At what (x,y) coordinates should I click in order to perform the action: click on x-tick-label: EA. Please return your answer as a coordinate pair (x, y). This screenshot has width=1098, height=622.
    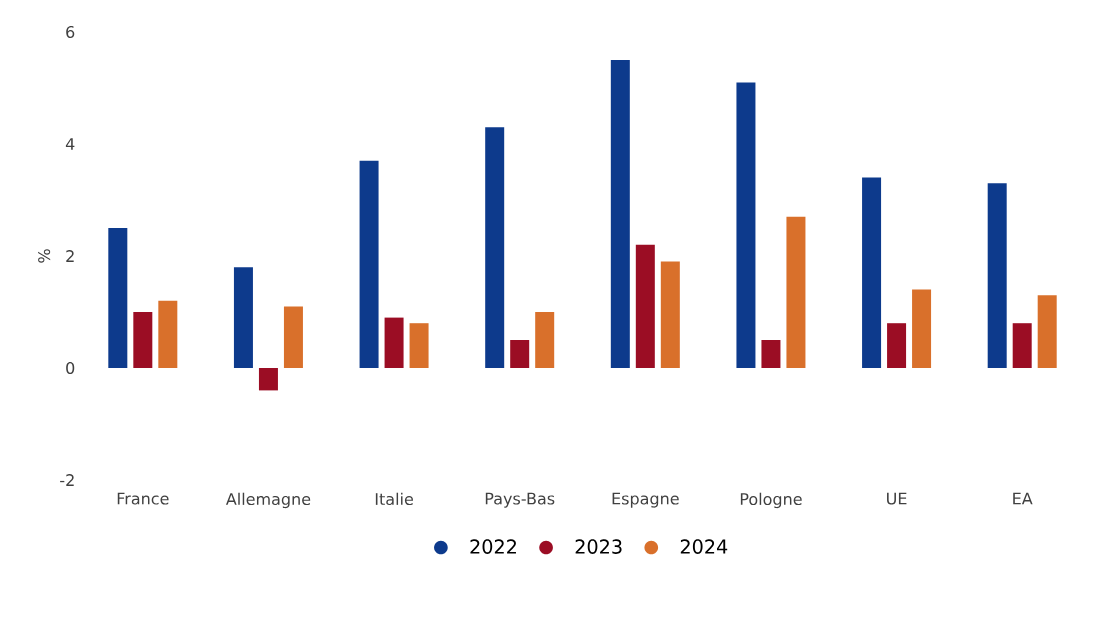
    Looking at the image, I should click on (1023, 498).